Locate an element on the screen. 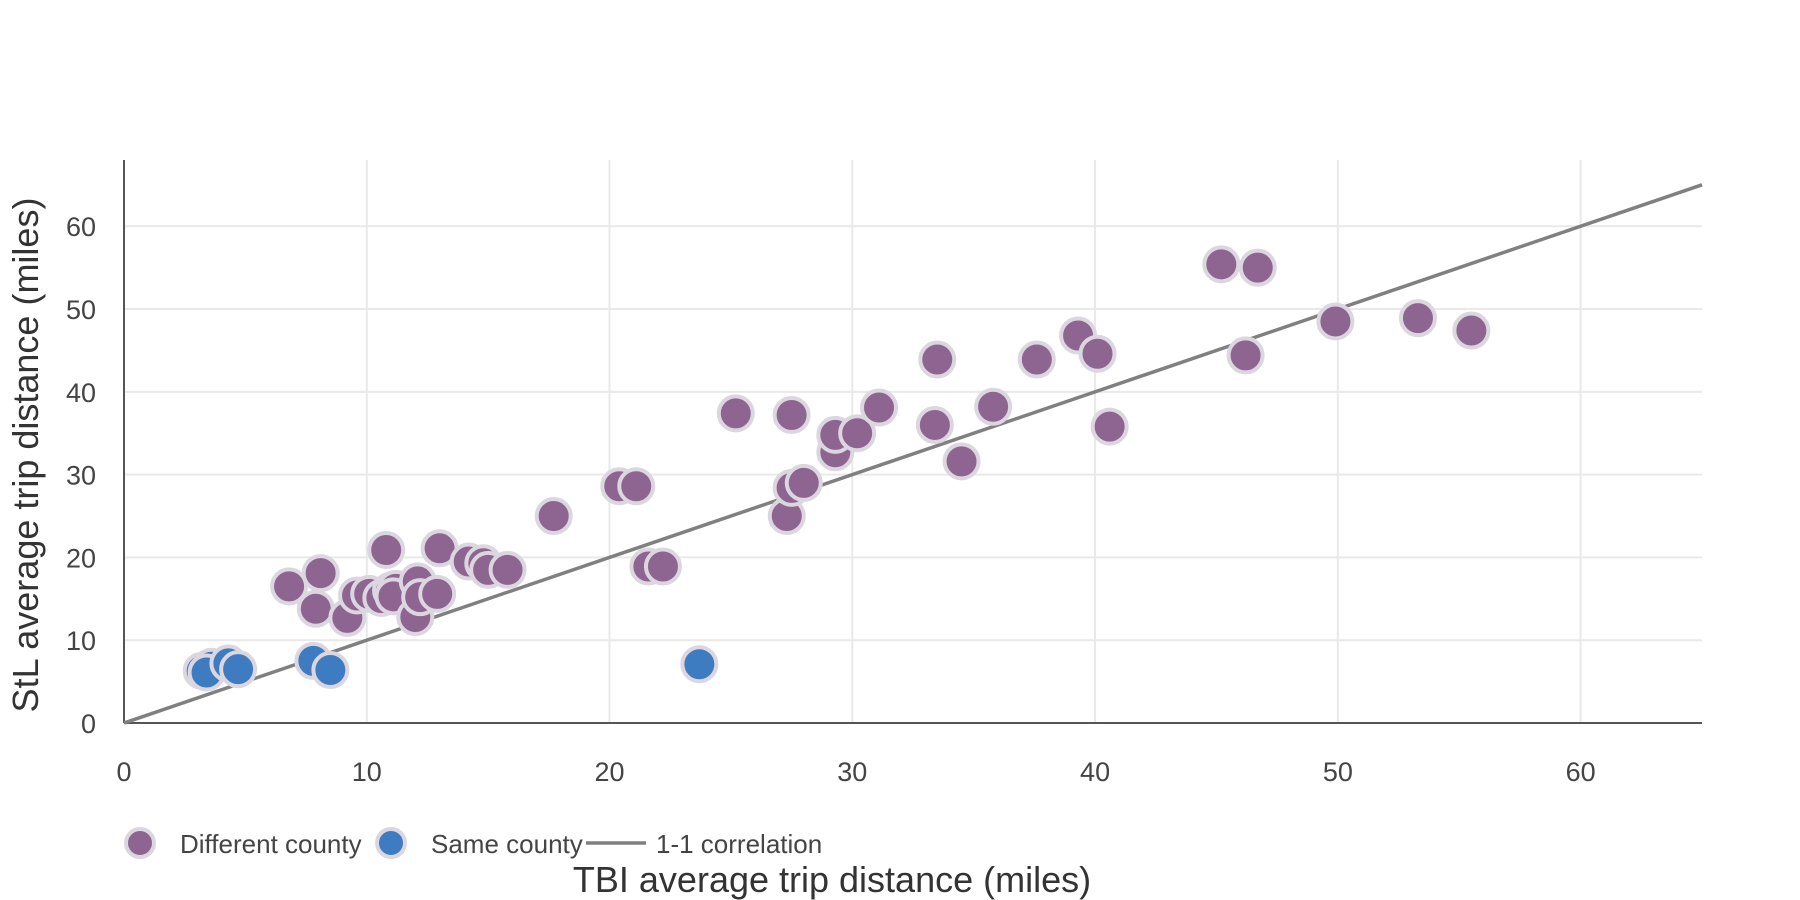 The image size is (1800, 900). legend-label-same-county: Same county is located at coordinates (507, 844).